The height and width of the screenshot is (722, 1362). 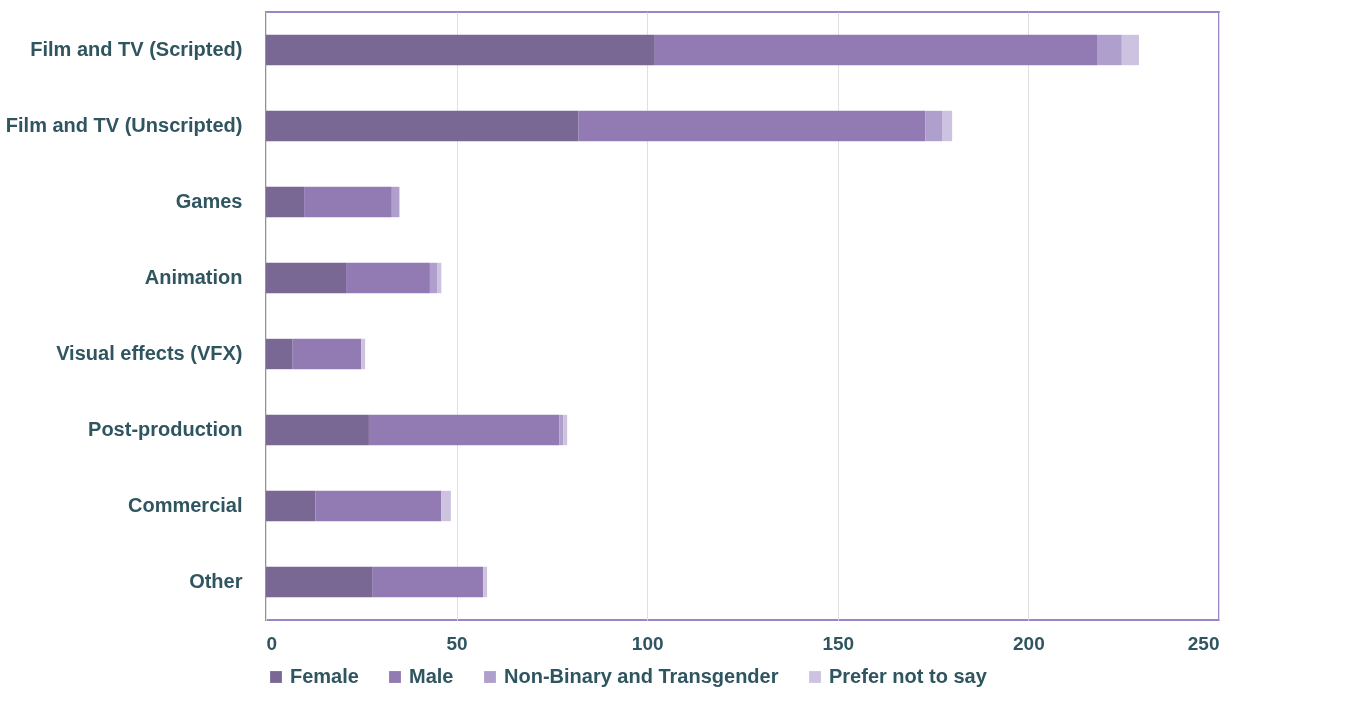 What do you see at coordinates (216, 581) in the screenshot?
I see `y-tick-label: Other` at bounding box center [216, 581].